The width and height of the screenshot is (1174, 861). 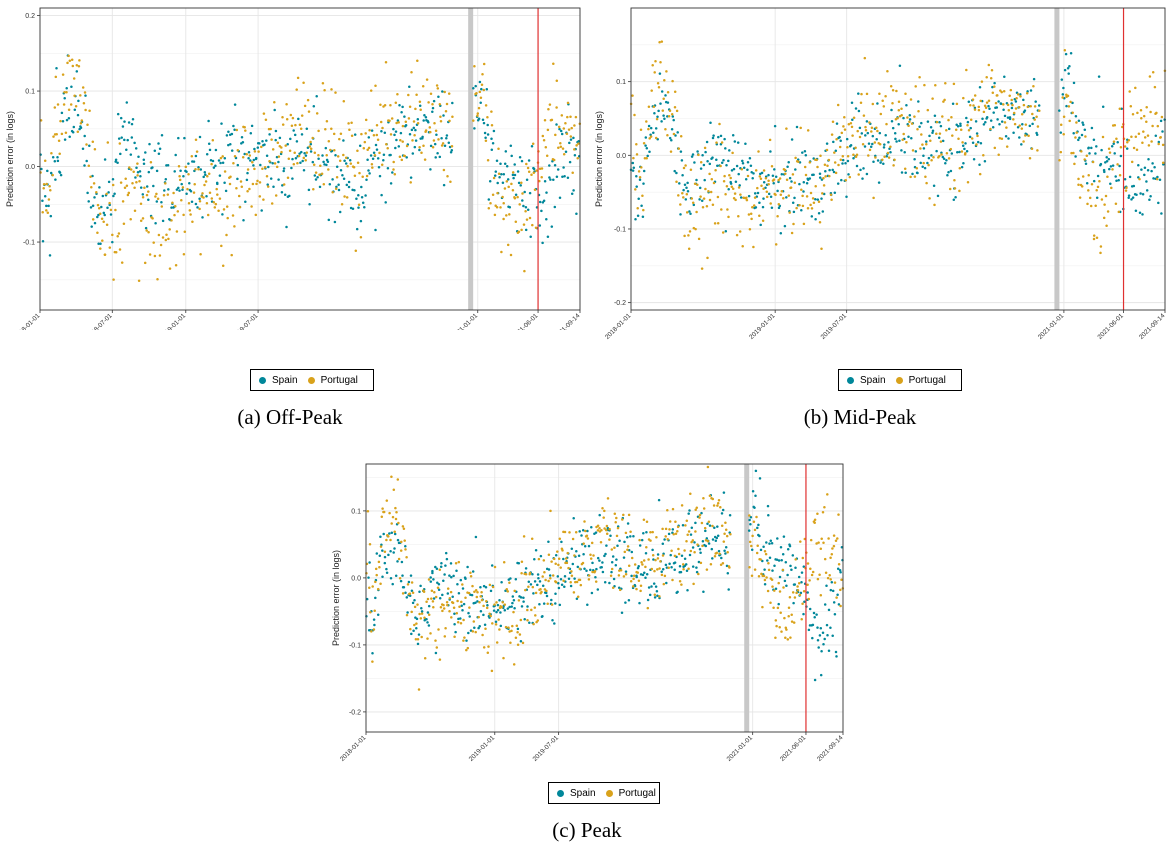 What do you see at coordinates (898, 155) in the screenshot?
I see `series-portugal` at bounding box center [898, 155].